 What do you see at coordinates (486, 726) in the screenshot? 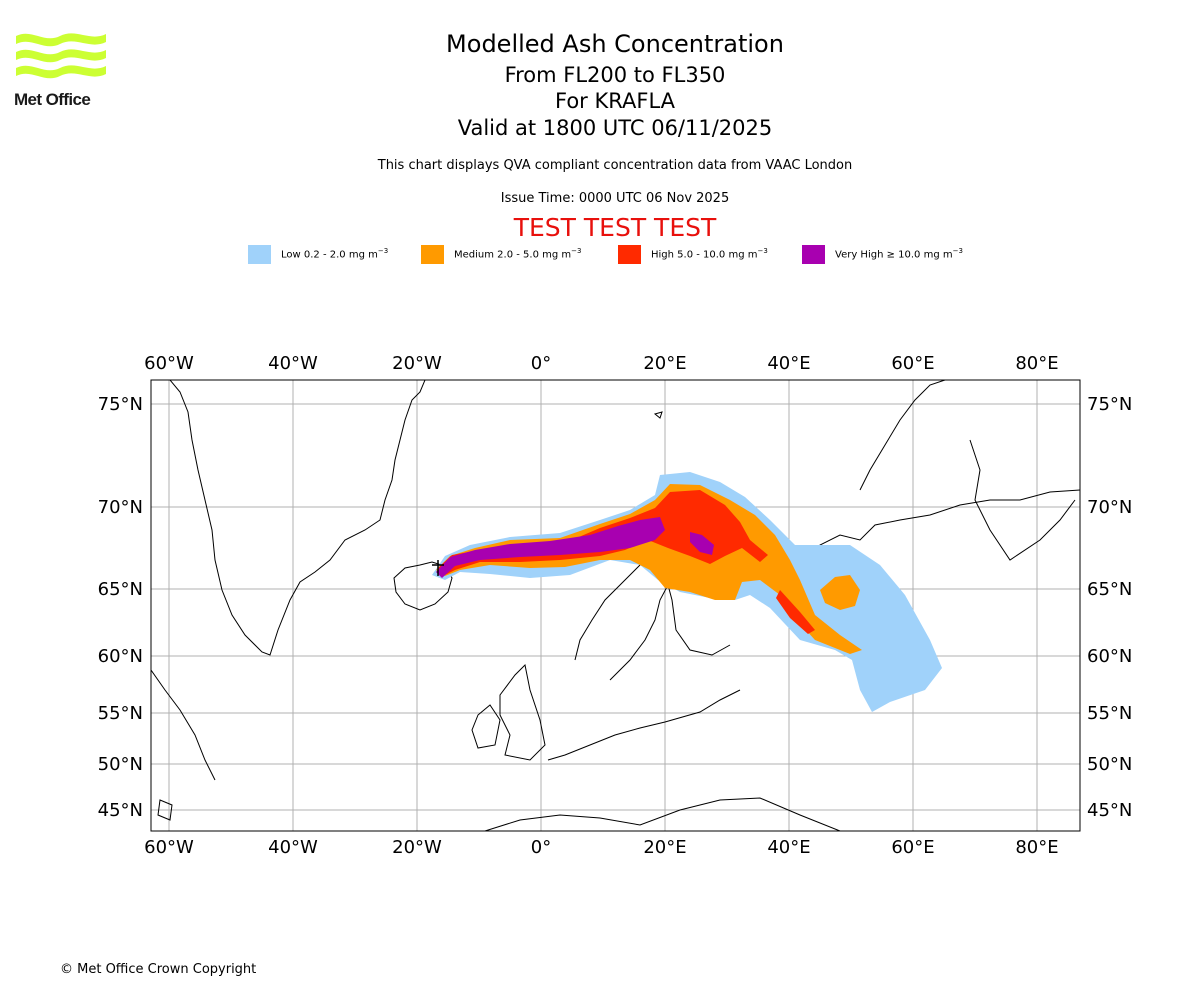
I see `ireland-coast` at bounding box center [486, 726].